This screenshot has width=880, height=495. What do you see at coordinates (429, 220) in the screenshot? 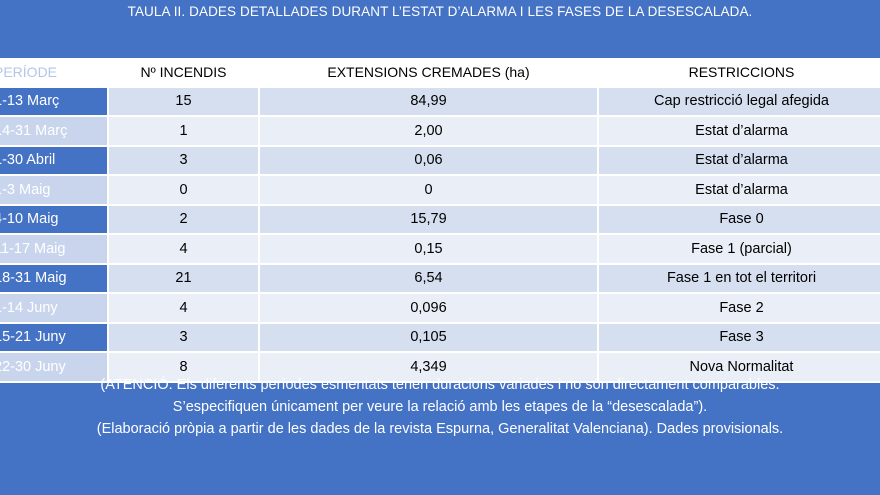
I see `cell-area: 15,79` at bounding box center [429, 220].